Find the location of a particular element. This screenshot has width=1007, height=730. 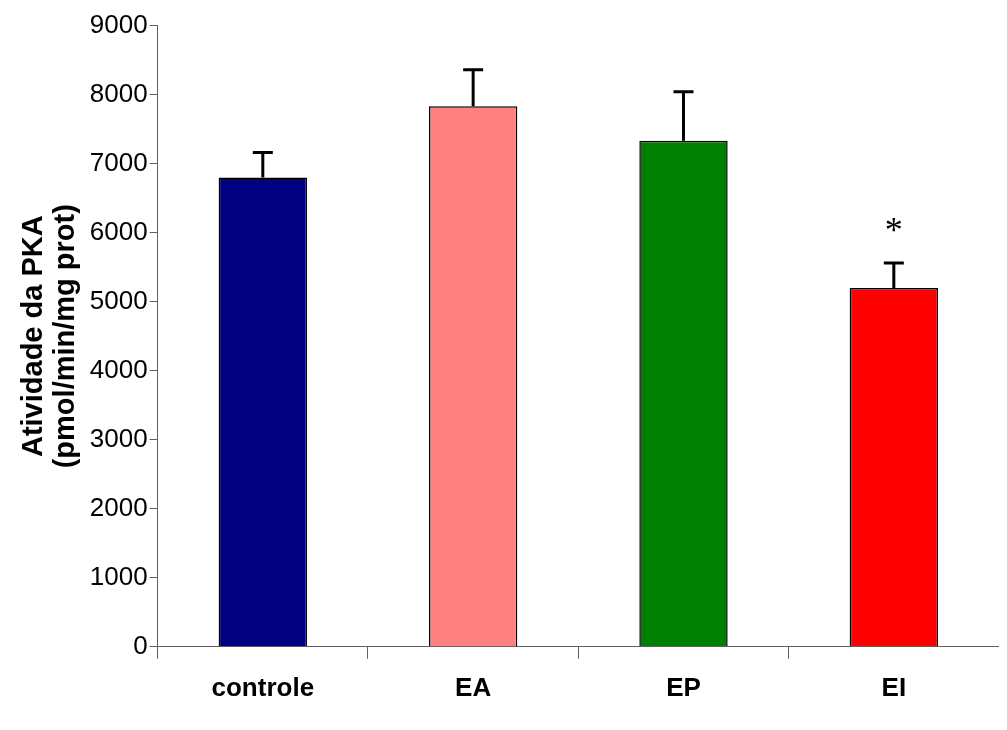

y-tick-label: 3000 is located at coordinates (118, 437).